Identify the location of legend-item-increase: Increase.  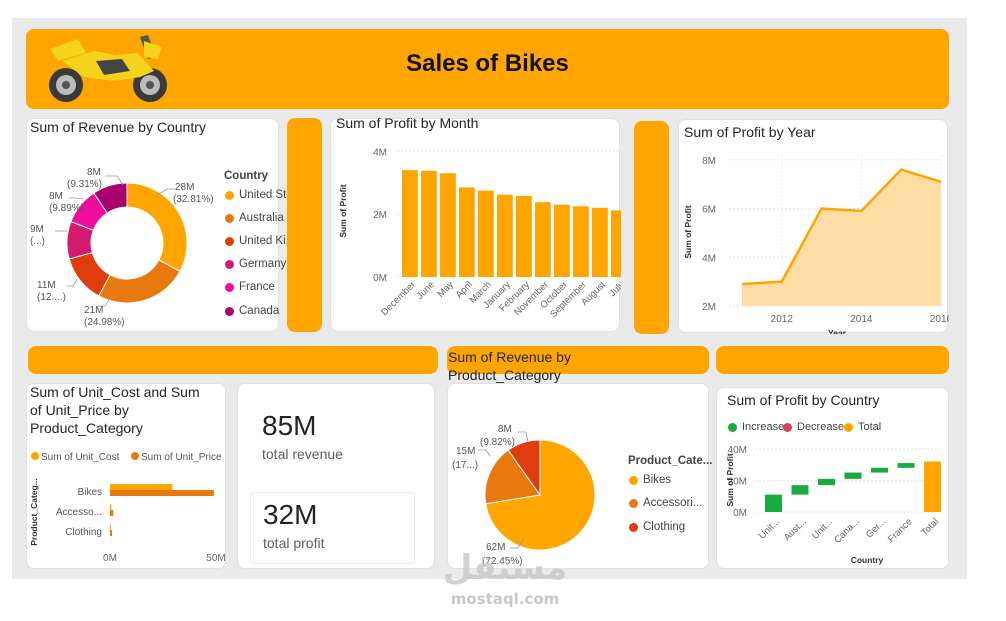
(756, 427).